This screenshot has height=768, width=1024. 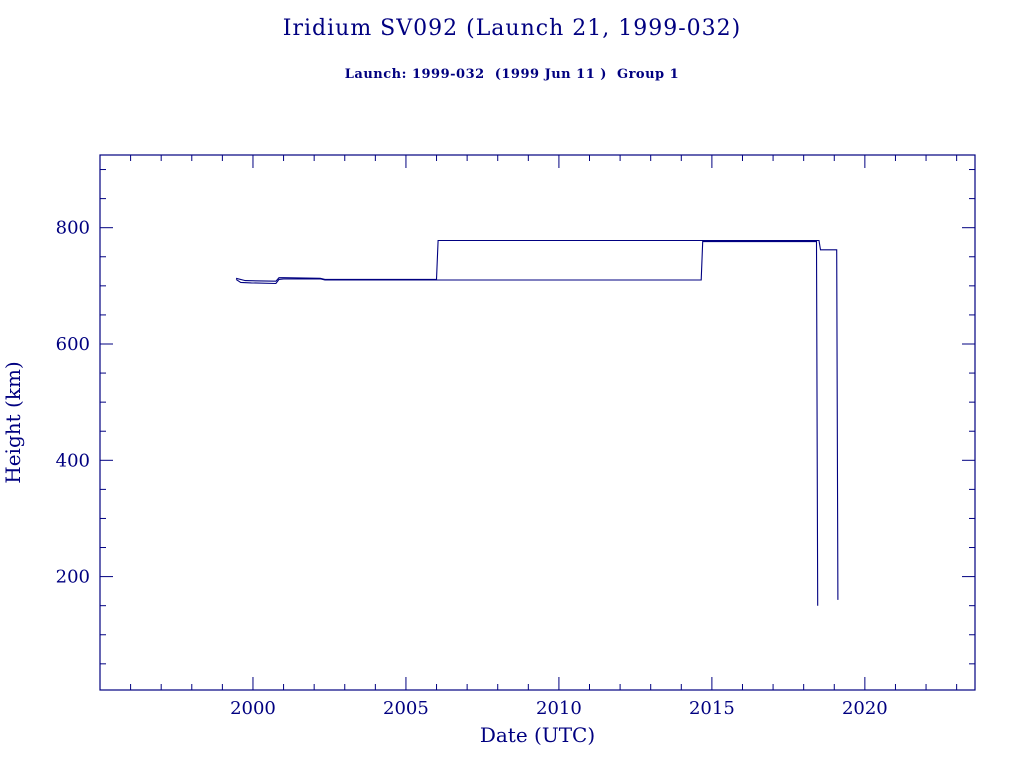 I want to click on x-tick-label: 2000, so click(x=253, y=708).